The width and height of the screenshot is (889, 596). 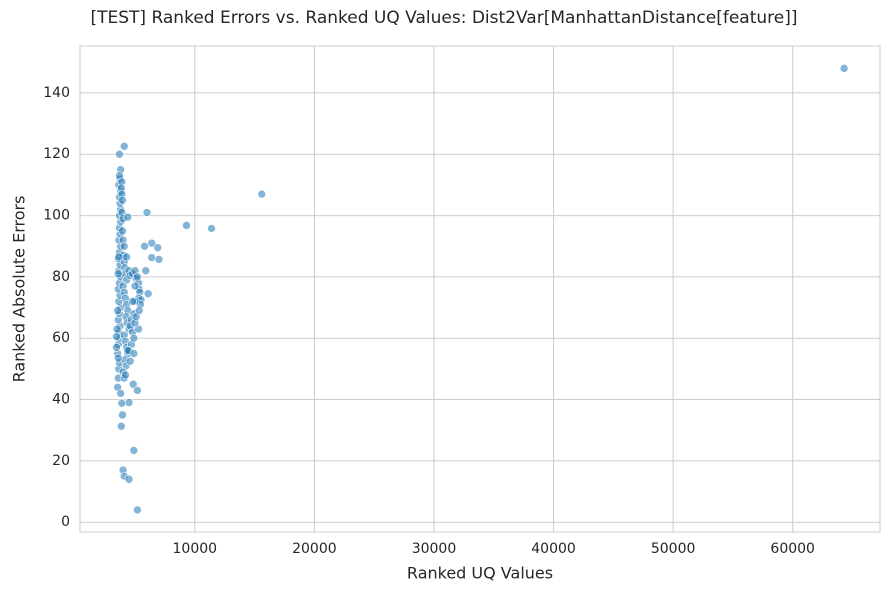 I want to click on x-tick-label: 20000, so click(x=314, y=549).